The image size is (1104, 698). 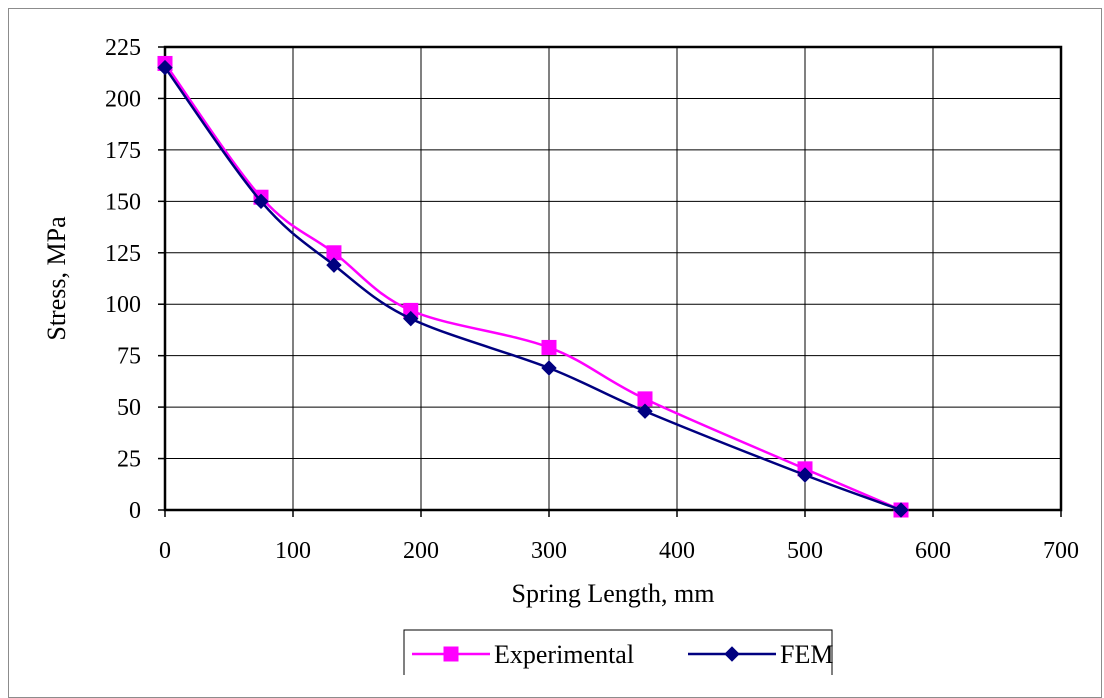 What do you see at coordinates (129, 357) in the screenshot?
I see `y-tick-label: 75` at bounding box center [129, 357].